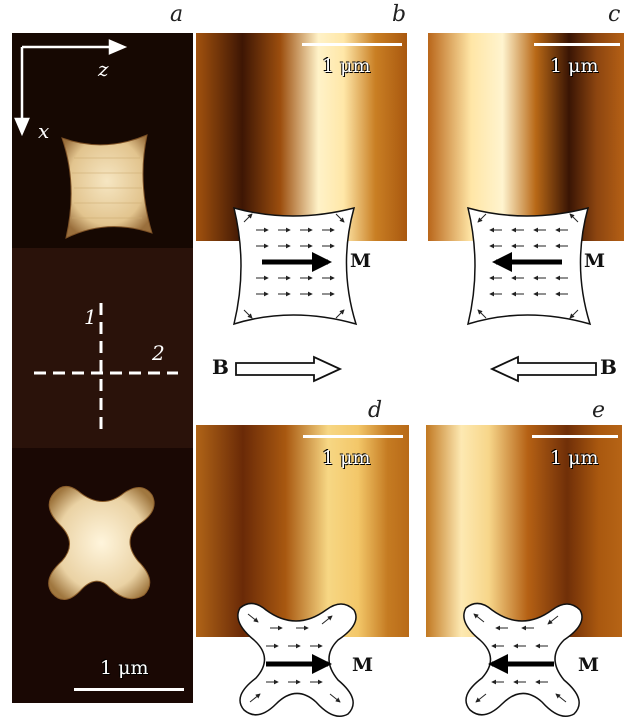  I want to click on scale-label-c: 1 μm, so click(574, 66).